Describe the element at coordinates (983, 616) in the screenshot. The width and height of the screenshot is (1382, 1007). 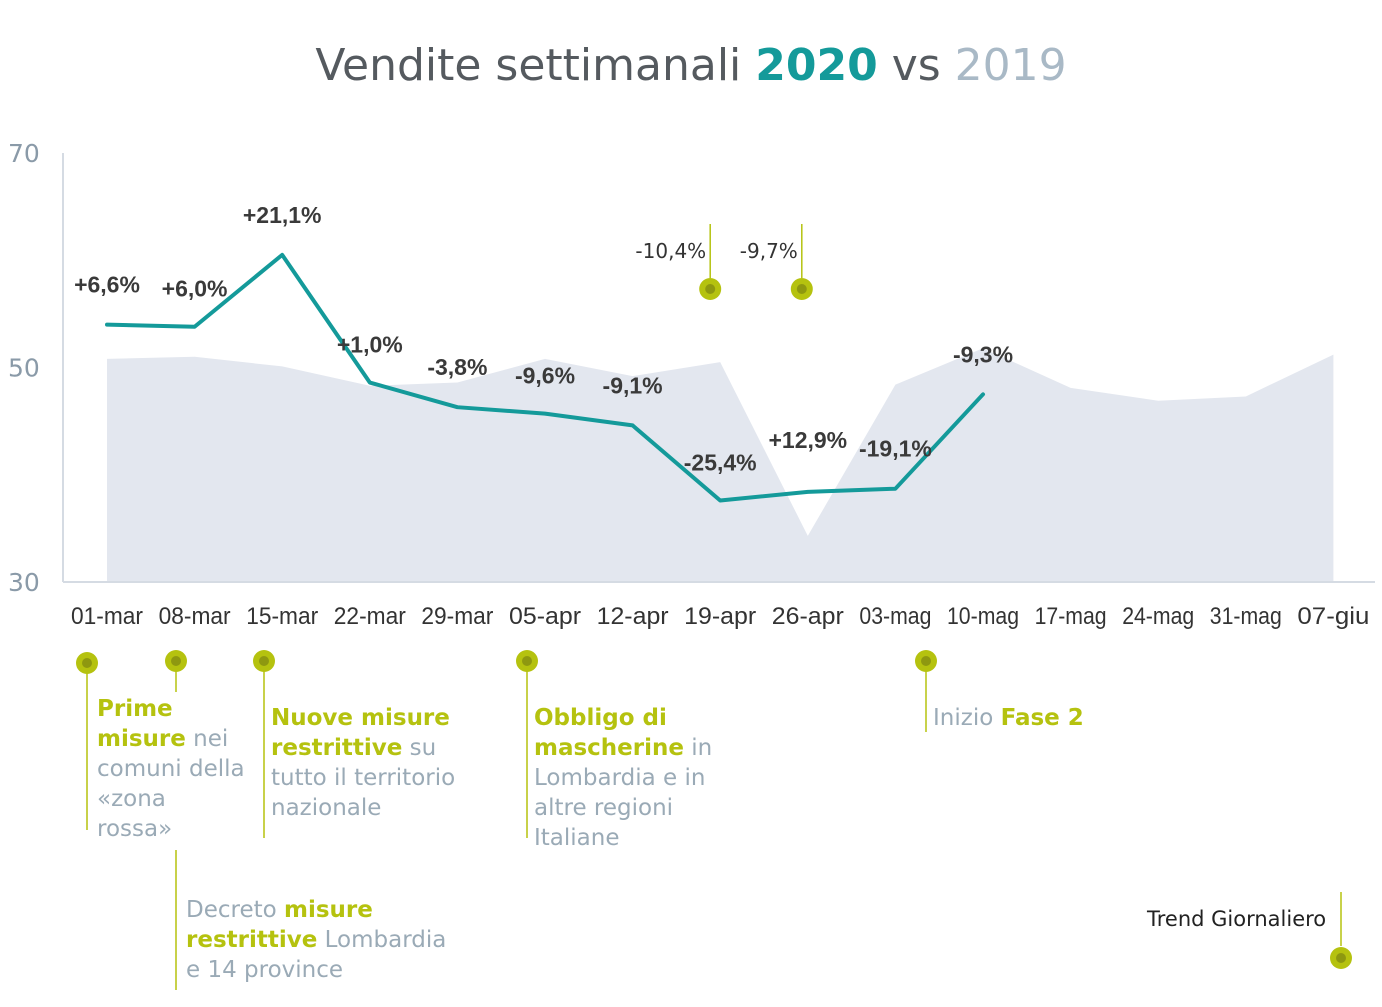
I see `x-tick-label: 10-mag` at that location.